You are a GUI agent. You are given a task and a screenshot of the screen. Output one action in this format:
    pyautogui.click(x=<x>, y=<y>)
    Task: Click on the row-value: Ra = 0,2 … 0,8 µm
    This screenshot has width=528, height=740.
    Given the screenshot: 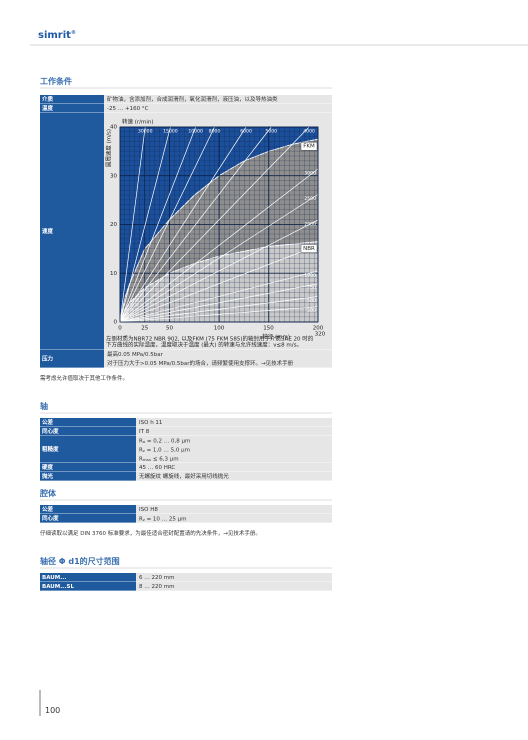 What is the action you would take?
    pyautogui.click(x=164, y=441)
    